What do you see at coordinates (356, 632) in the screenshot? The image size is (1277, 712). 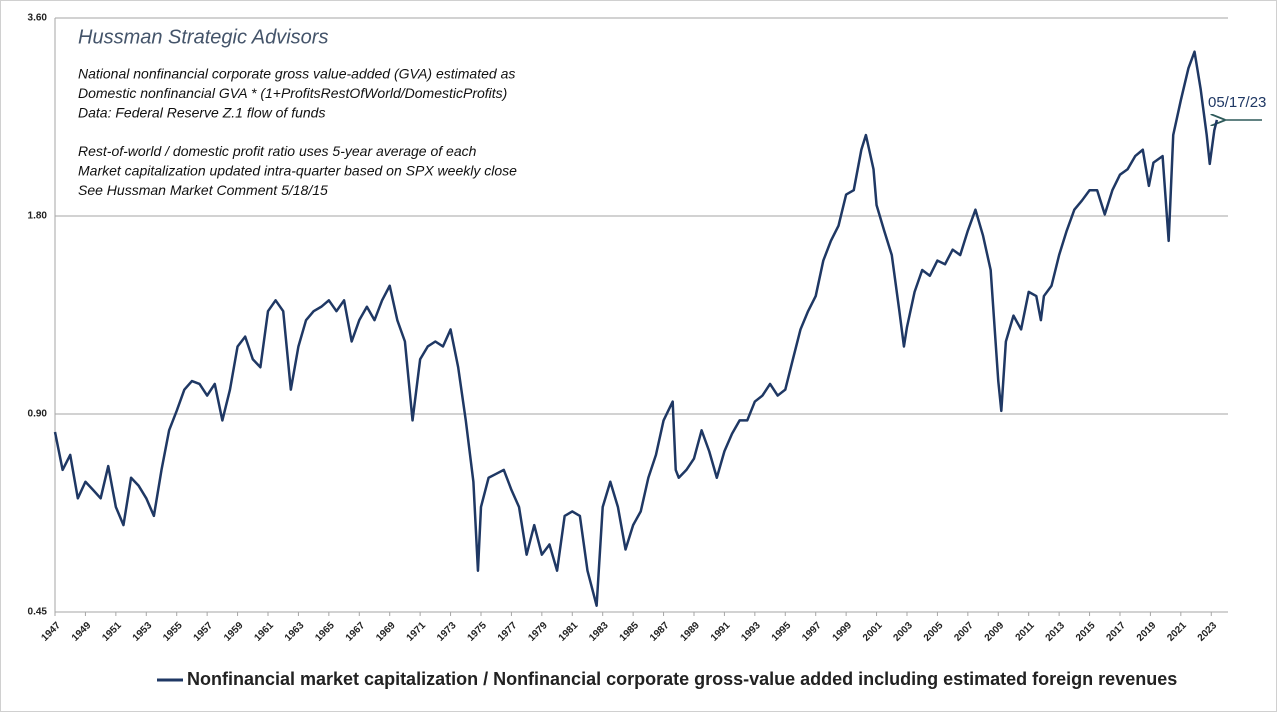 I see `x-tick-label: 1967` at bounding box center [356, 632].